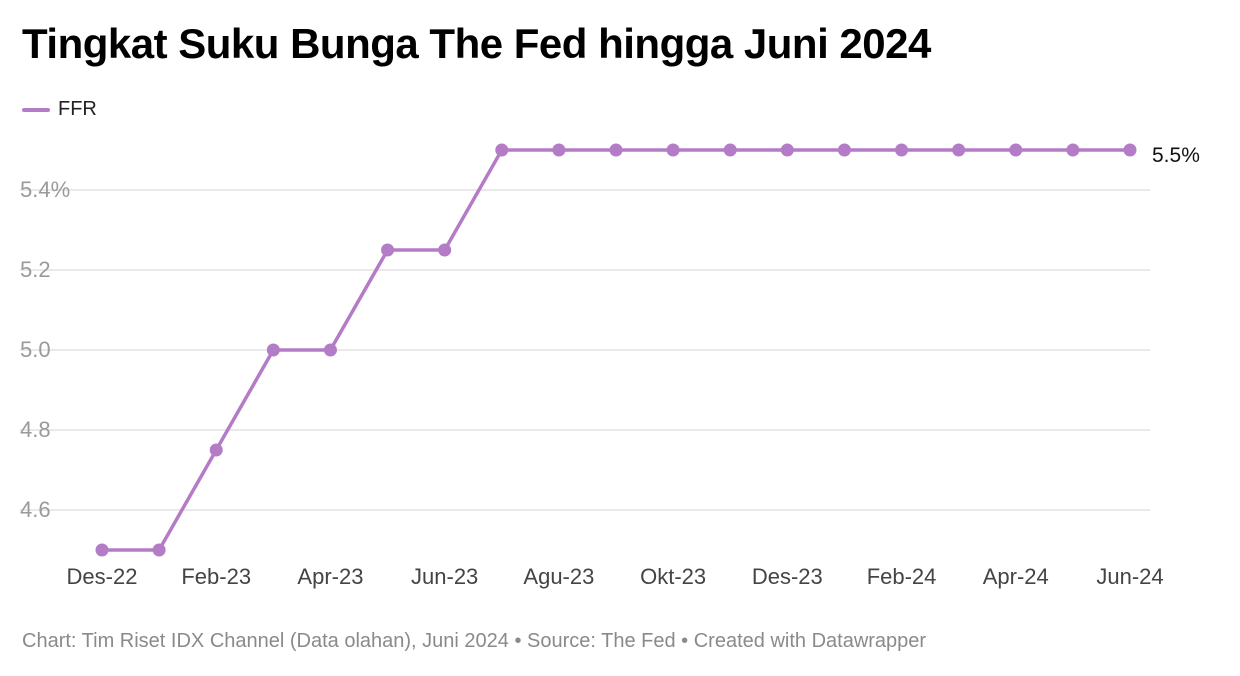  I want to click on x-tick-label: Feb-23, so click(216, 576).